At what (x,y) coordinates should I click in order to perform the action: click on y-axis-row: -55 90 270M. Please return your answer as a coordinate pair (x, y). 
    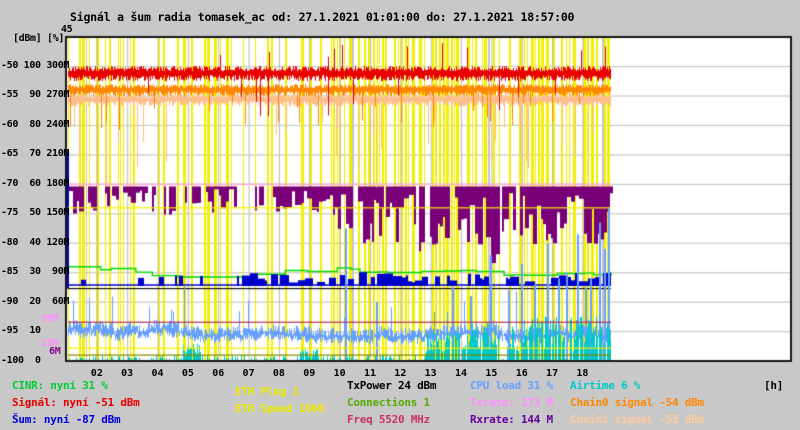
    Looking at the image, I should click on (35, 95).